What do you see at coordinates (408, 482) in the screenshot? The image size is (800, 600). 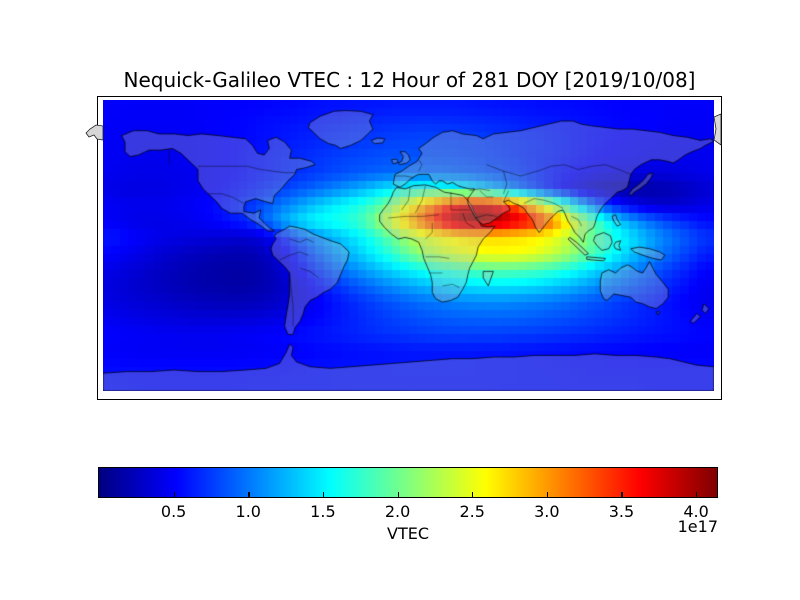 I see `colorbar-gradient` at bounding box center [408, 482].